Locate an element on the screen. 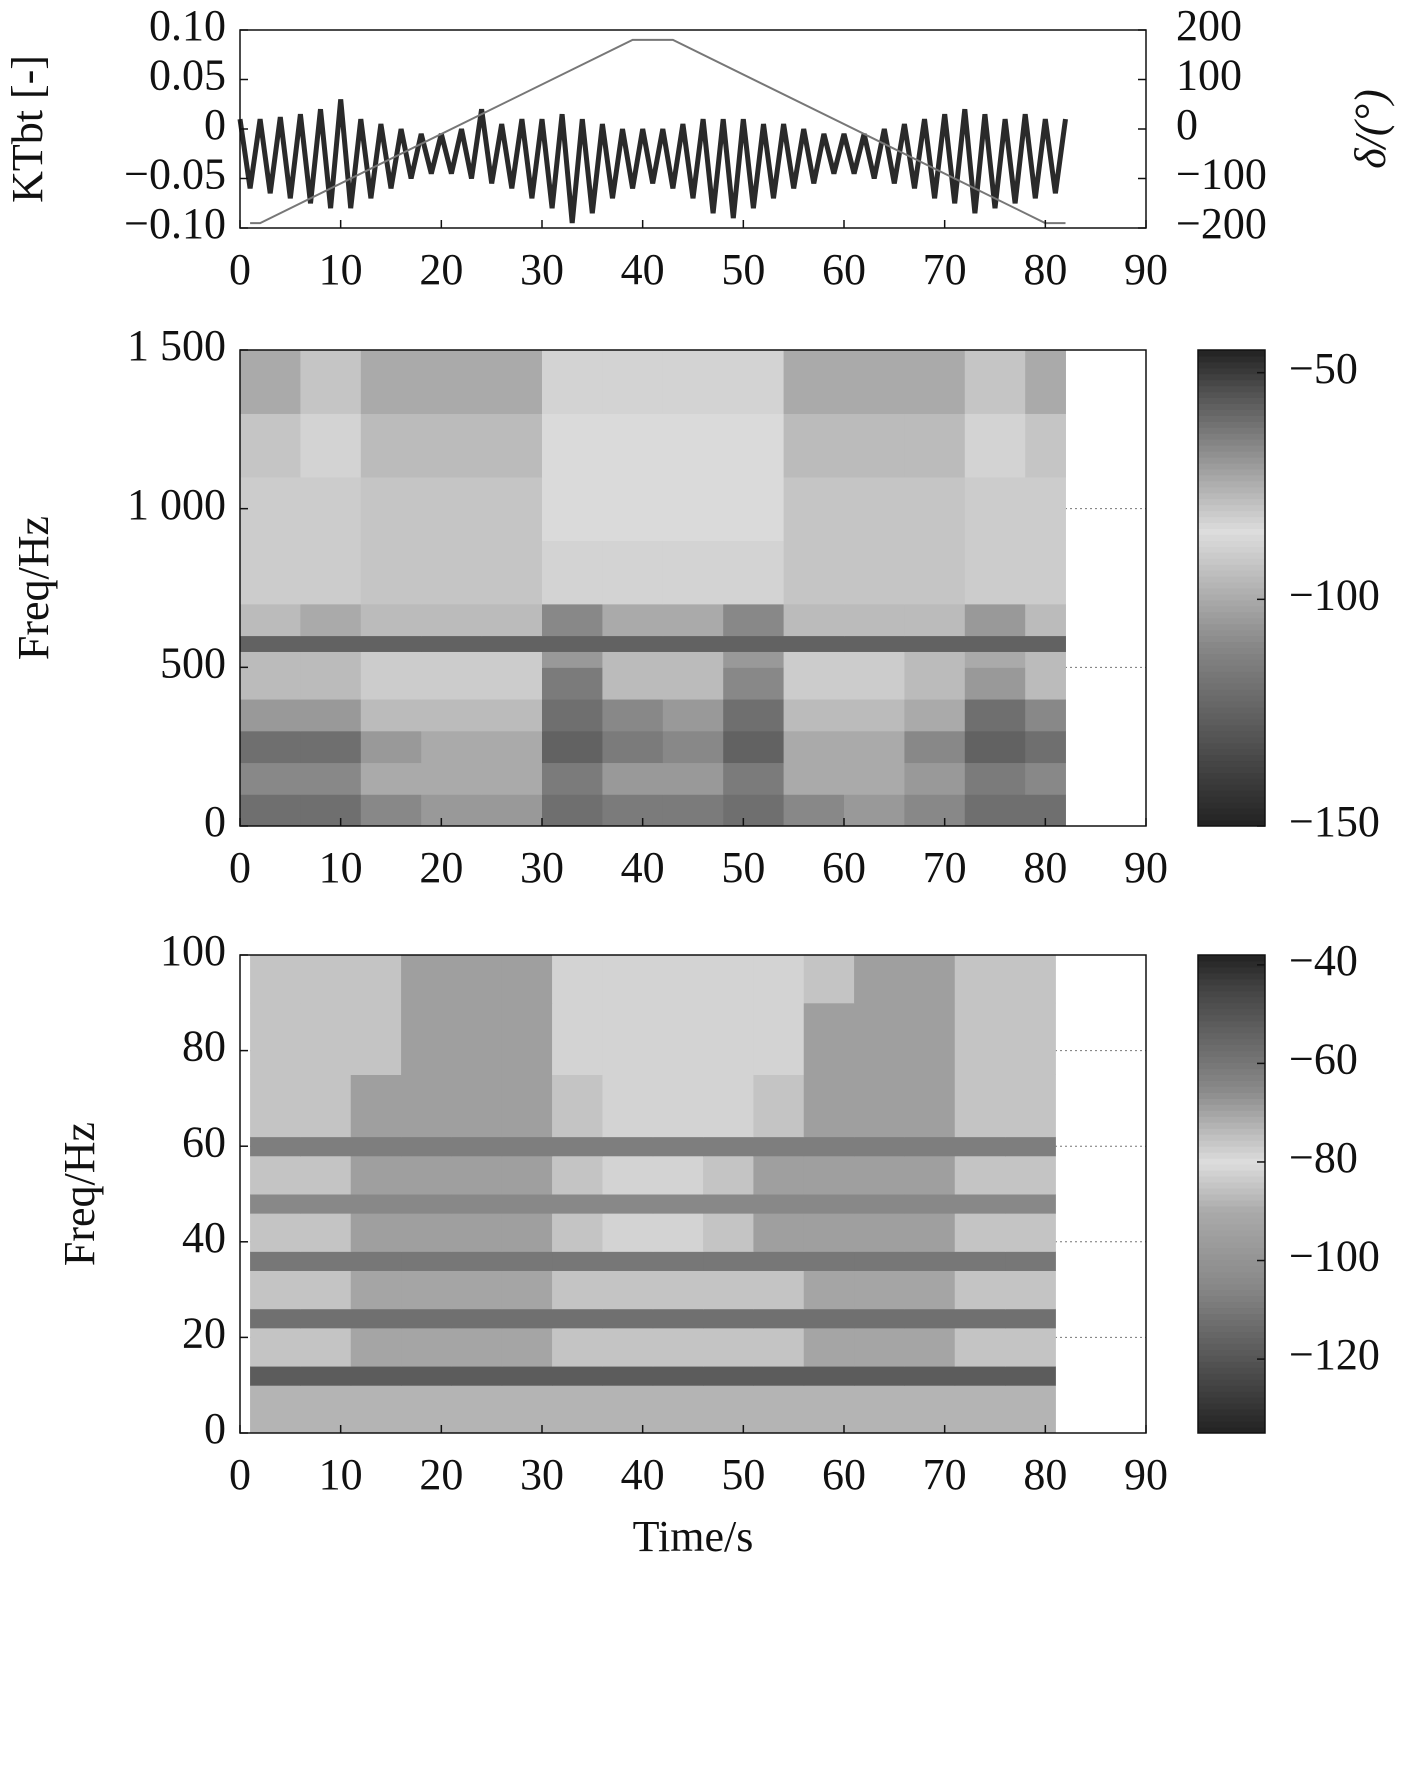 The image size is (1417, 1792). x-tick-label: 10 is located at coordinates (341, 867).